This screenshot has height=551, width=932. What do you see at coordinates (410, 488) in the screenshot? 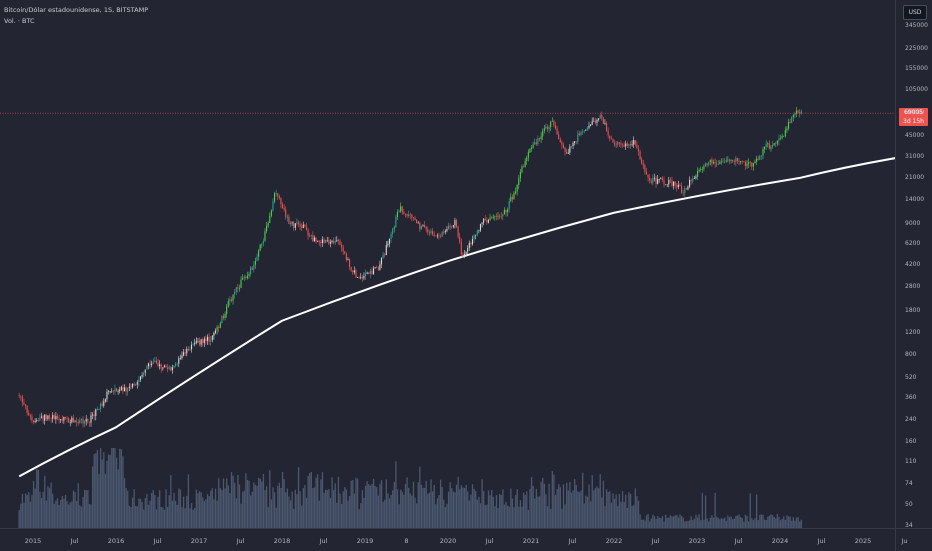
I see `volume-bars` at bounding box center [410, 488].